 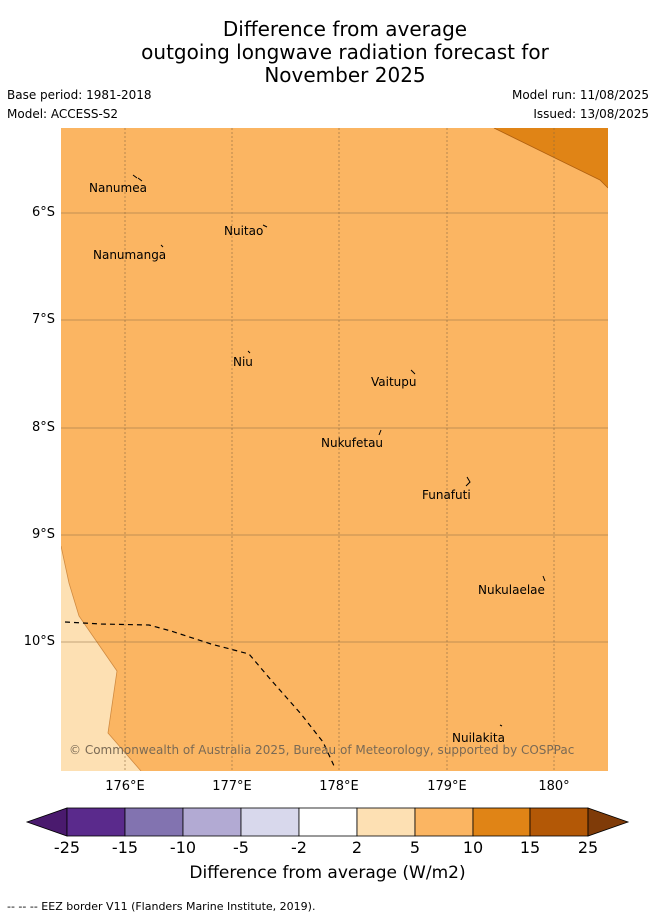 I want to click on colorbar-tick-label: -10, so click(x=183, y=847).